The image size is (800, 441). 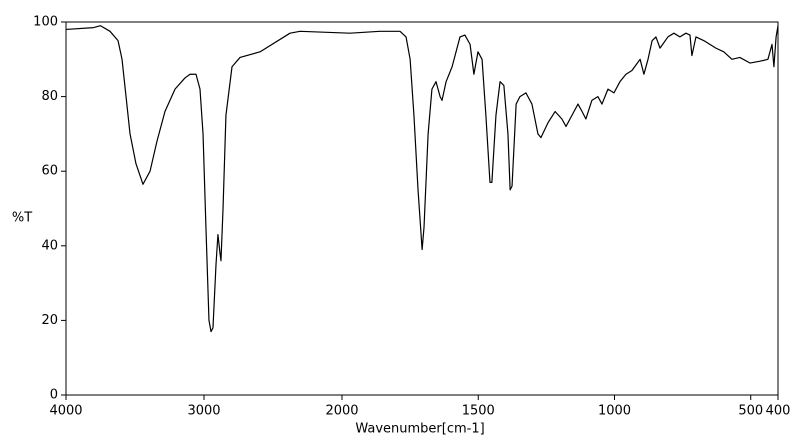 I want to click on x-tick-label: 400, so click(x=778, y=411).